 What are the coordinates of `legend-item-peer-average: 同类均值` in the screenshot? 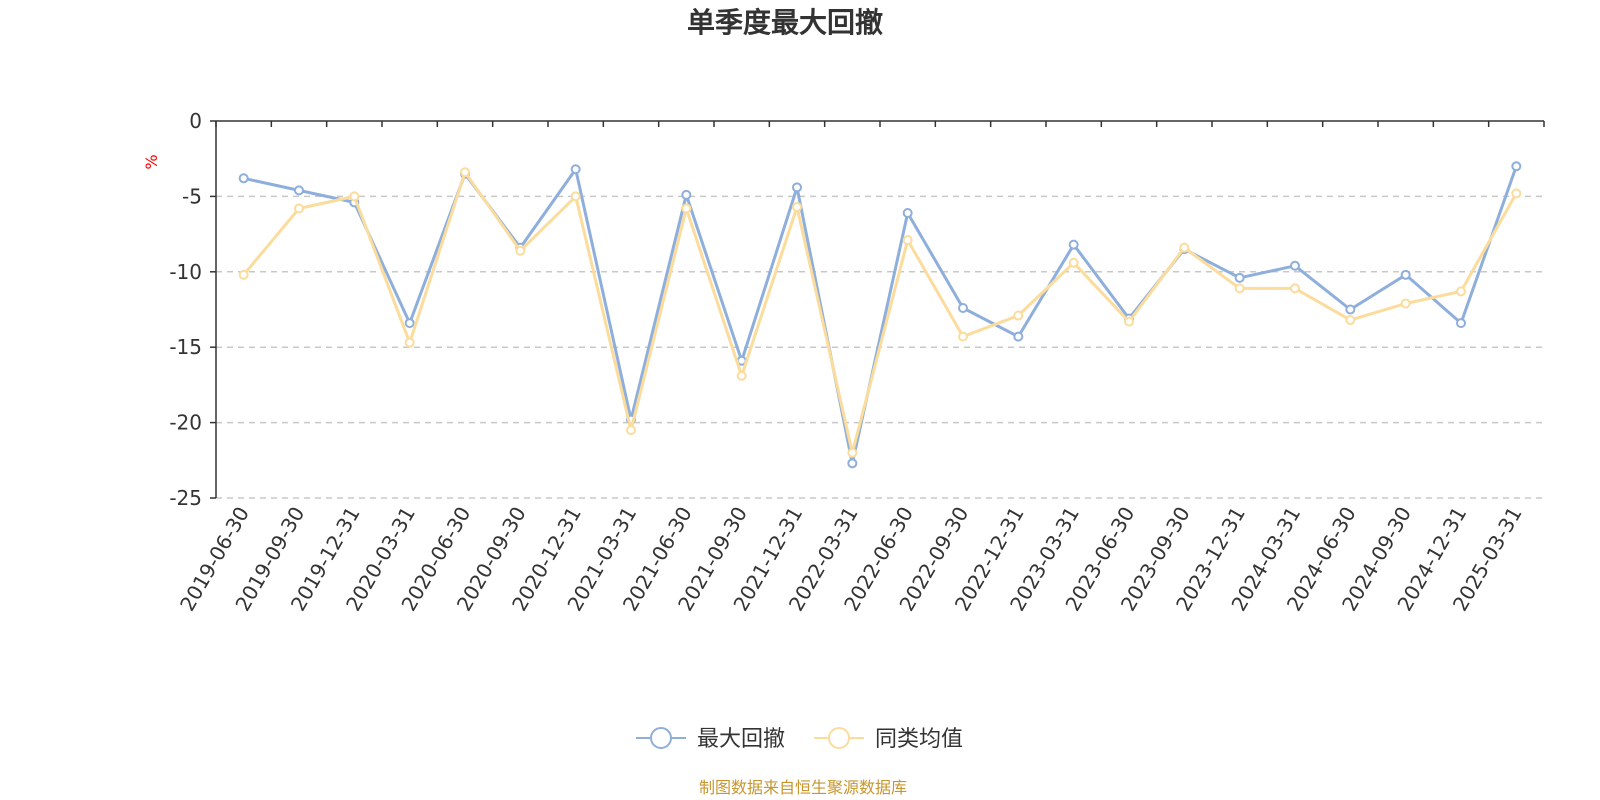 It's located at (888, 739).